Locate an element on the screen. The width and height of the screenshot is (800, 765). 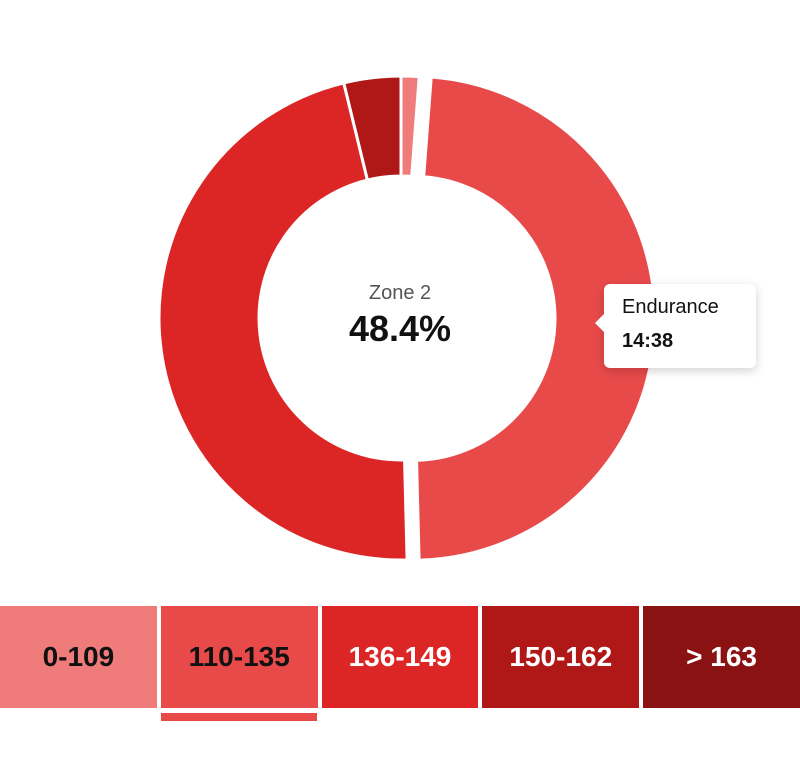
tooltip-arrow is located at coordinates (599, 323).